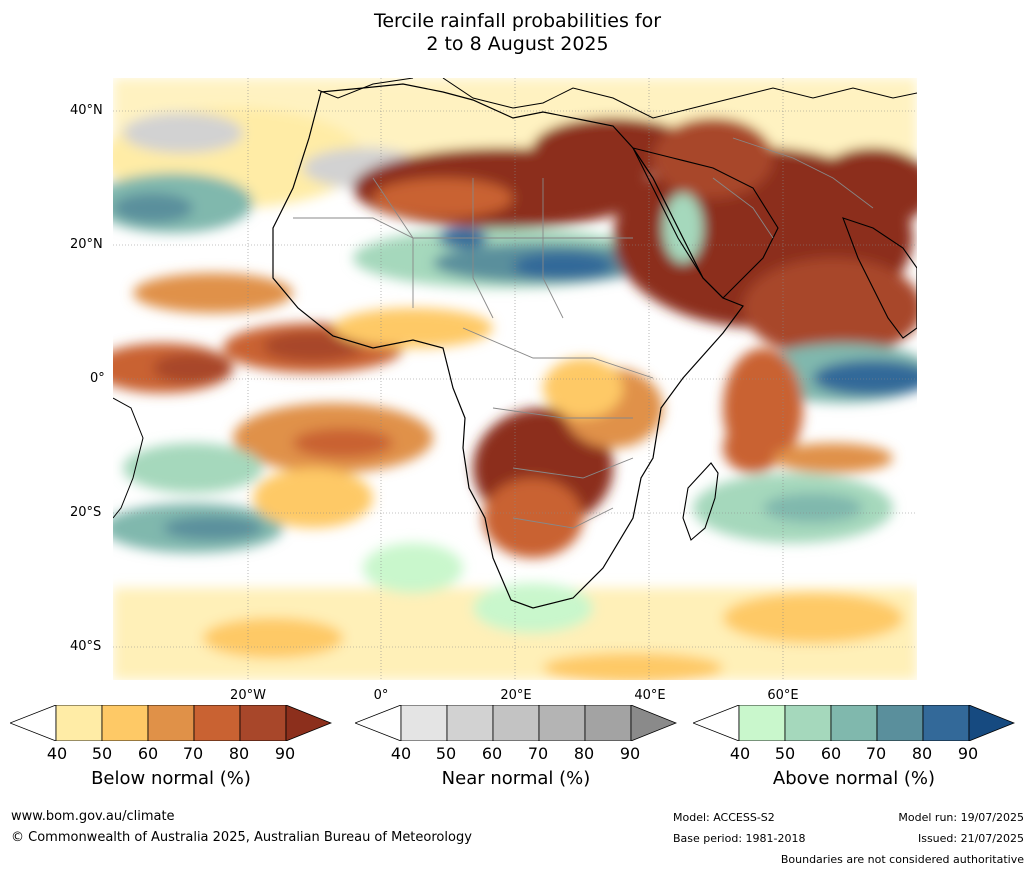 The image size is (1035, 873). I want to click on lon-label-60e: 60°E, so click(783, 695).